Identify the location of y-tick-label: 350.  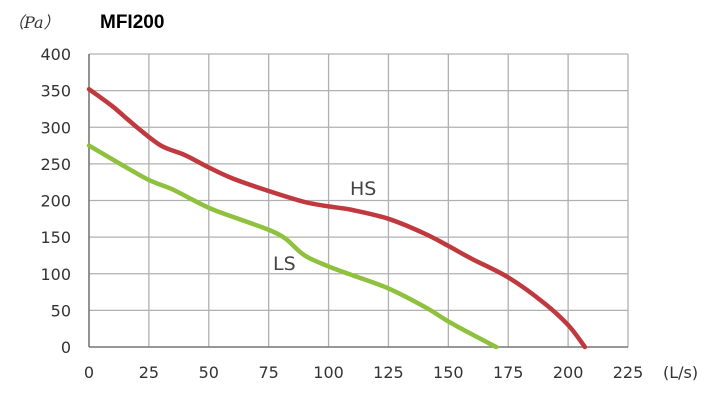
(55, 91).